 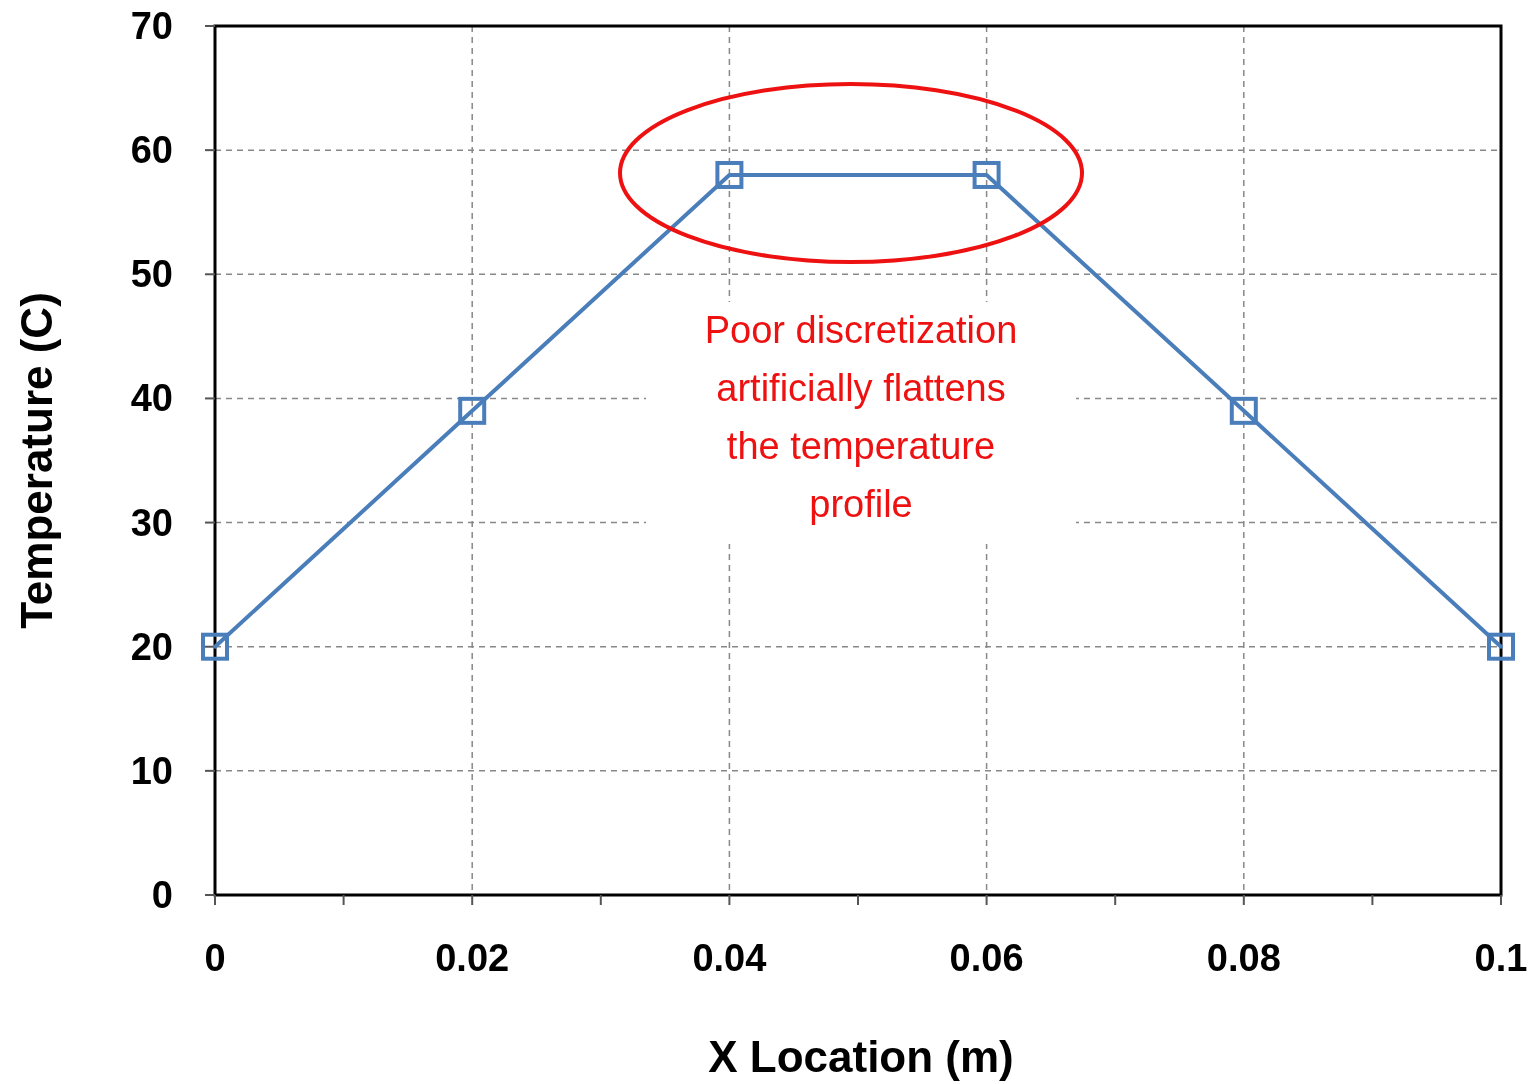 I want to click on x-tick-label: 0.1, so click(x=1501, y=958).